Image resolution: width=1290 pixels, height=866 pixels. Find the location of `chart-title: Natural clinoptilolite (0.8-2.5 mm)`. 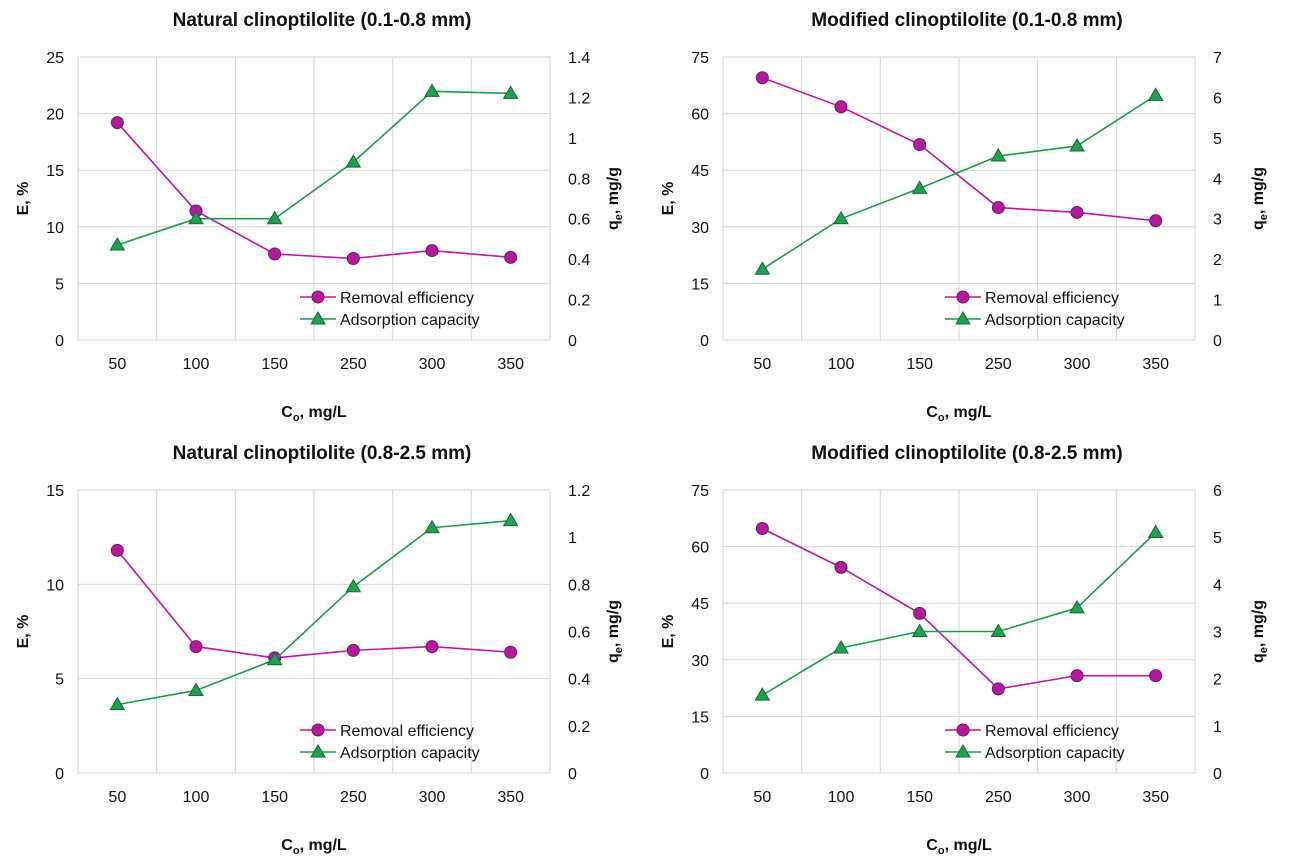

chart-title: Natural clinoptilolite (0.8-2.5 mm) is located at coordinates (322, 453).